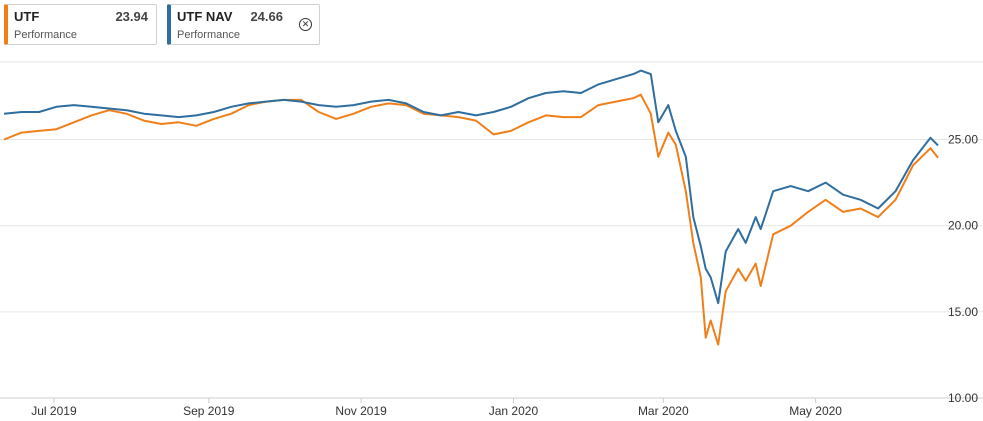 This screenshot has height=421, width=983. Describe the element at coordinates (80, 24) in the screenshot. I see `legend-item-utf: UTF 23.94 Performance` at that location.